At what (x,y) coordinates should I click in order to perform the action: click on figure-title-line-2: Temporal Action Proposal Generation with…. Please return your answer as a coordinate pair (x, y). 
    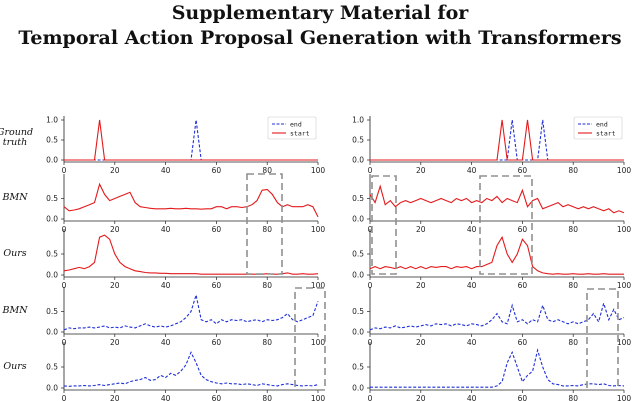
    Looking at the image, I should click on (320, 38).